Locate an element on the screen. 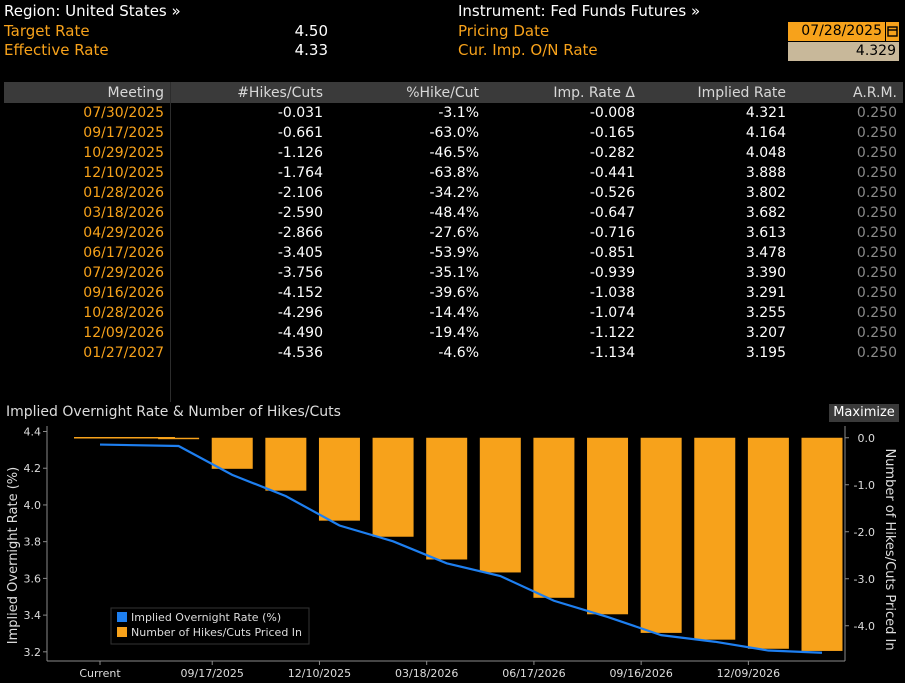  cell-meeting: 09/17/2025 is located at coordinates (87, 133).